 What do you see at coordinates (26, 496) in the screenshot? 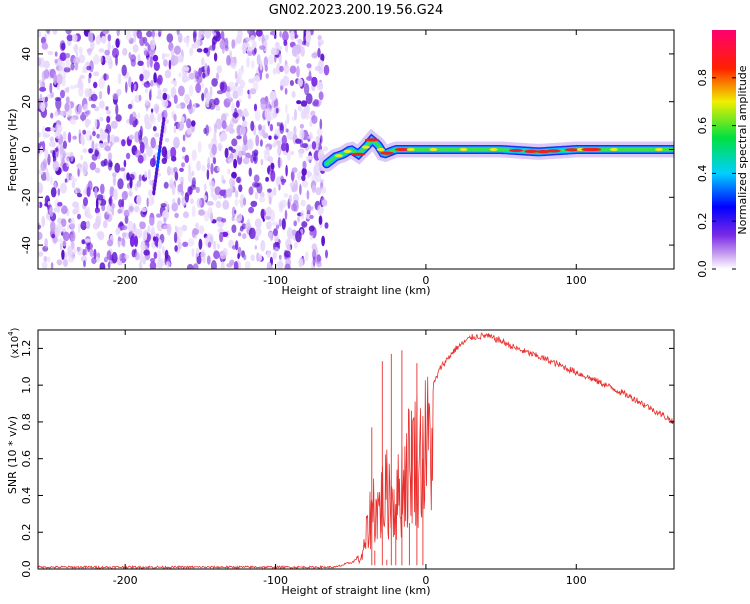
I see `y-tick-label: 0.4` at bounding box center [26, 496].